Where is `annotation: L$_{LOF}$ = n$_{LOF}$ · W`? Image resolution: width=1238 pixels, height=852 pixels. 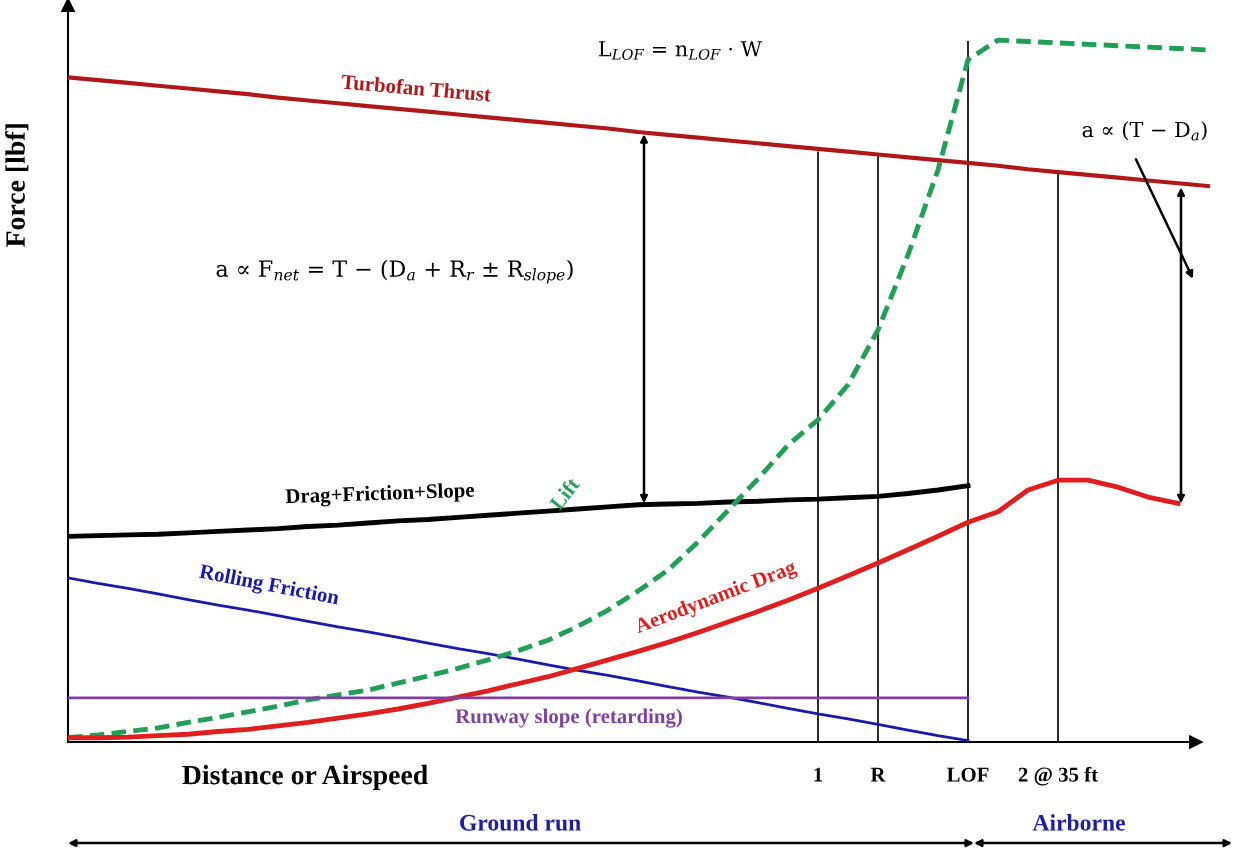 annotation: L$_{LOF}$ = n$_{LOF}$ · W is located at coordinates (680, 50).